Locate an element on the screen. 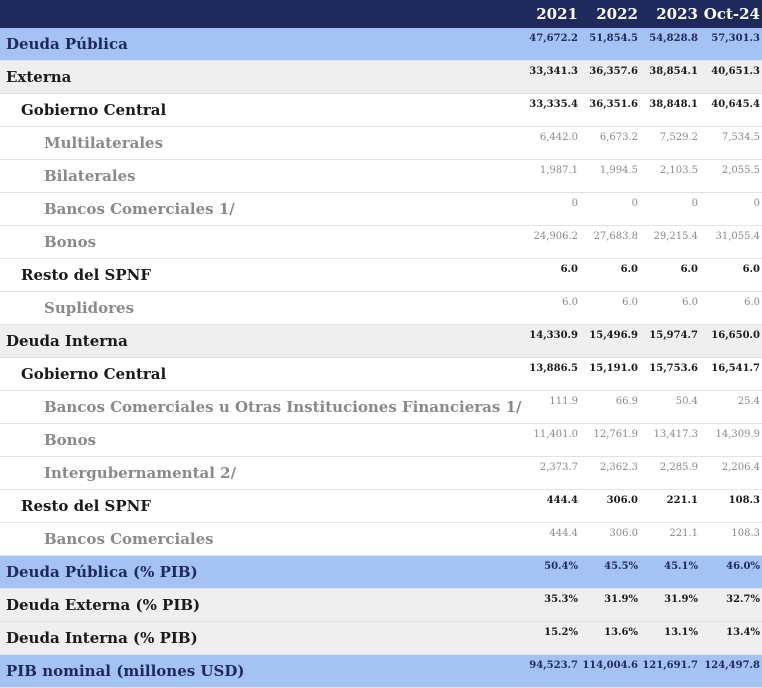 Image resolution: width=762 pixels, height=688 pixels. row-value: 32.7% is located at coordinates (731, 605).